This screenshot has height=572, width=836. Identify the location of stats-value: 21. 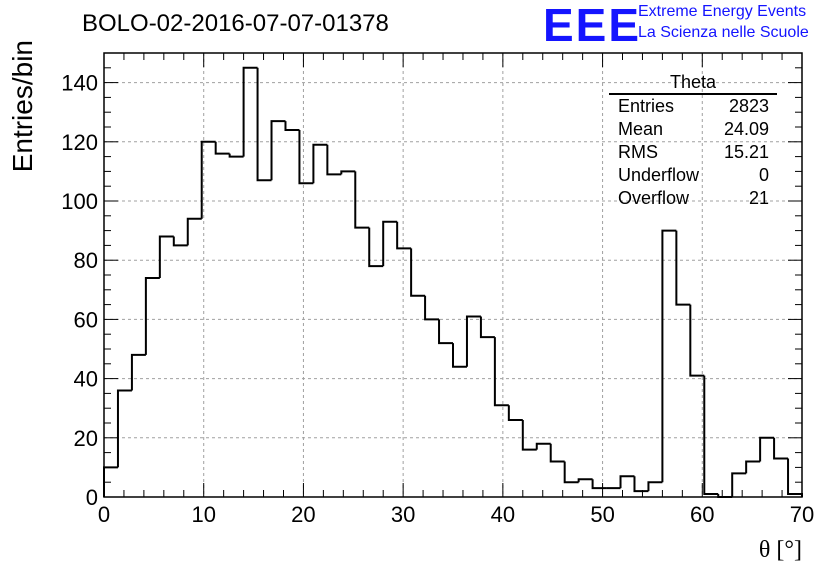
(758, 198).